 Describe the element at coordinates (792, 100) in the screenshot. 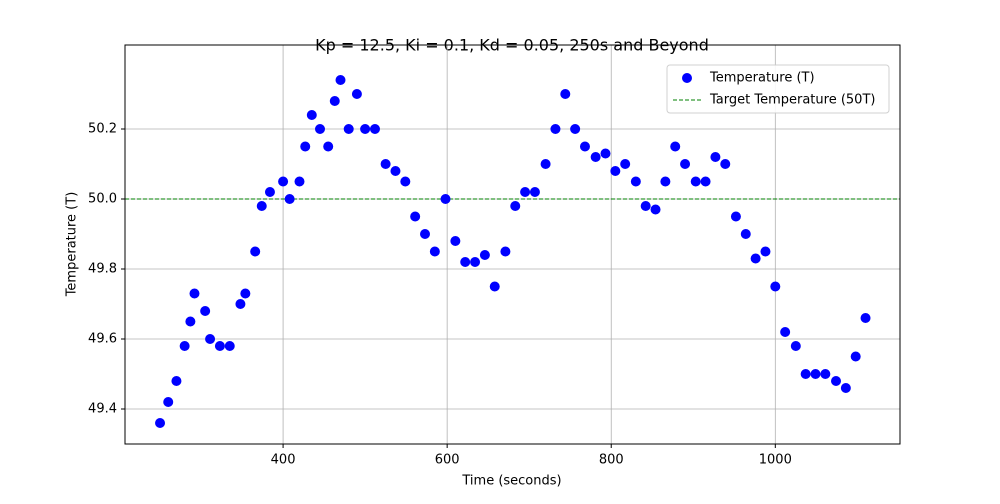

I see `legend-label: Target Temperature (50T)` at that location.